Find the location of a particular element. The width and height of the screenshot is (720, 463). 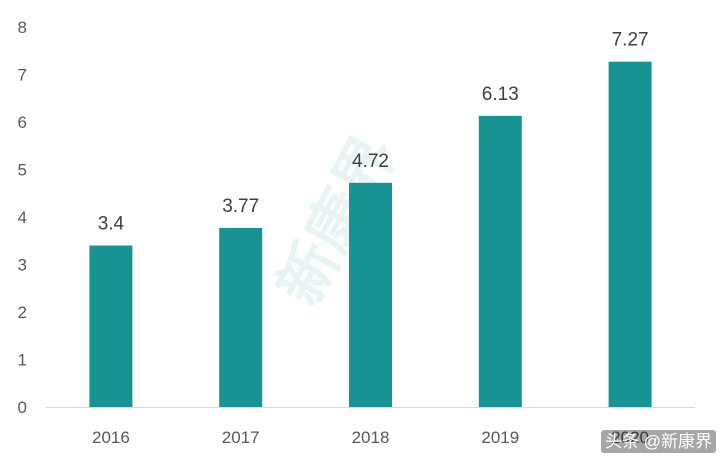

y-axis: 0 1 2 3 4 5 6 7 8 is located at coordinates (22, 217).